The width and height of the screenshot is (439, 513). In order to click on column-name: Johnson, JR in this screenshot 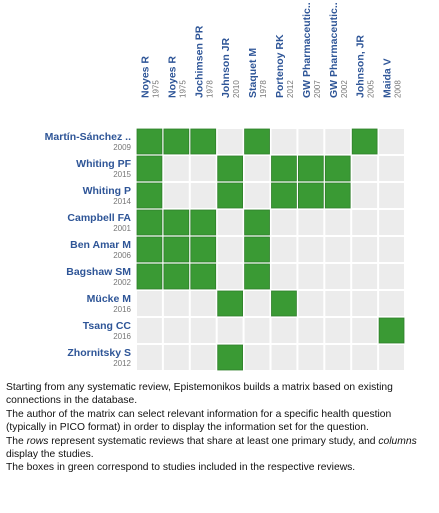, I will do `click(361, 66)`.